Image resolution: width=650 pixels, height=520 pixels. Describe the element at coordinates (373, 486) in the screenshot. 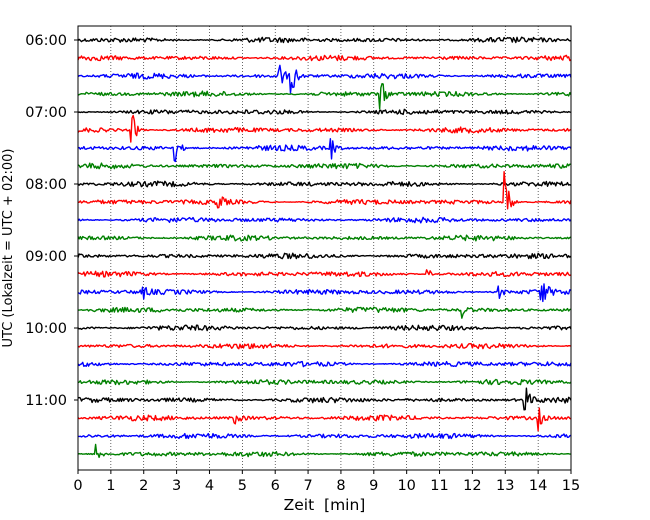

I see `x-tick-label: 9` at that location.